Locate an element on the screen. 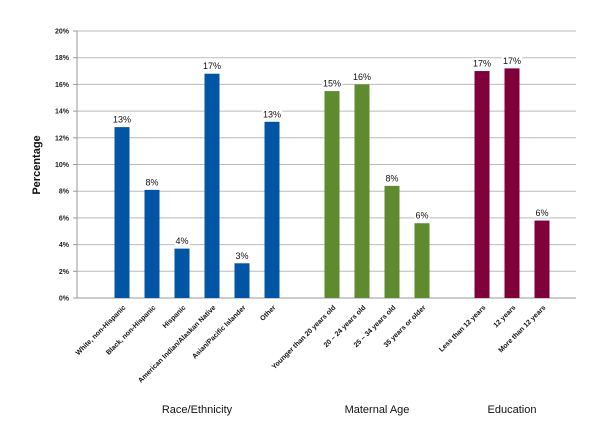 This screenshot has height=443, width=600. category-label: Other is located at coordinates (268, 313).